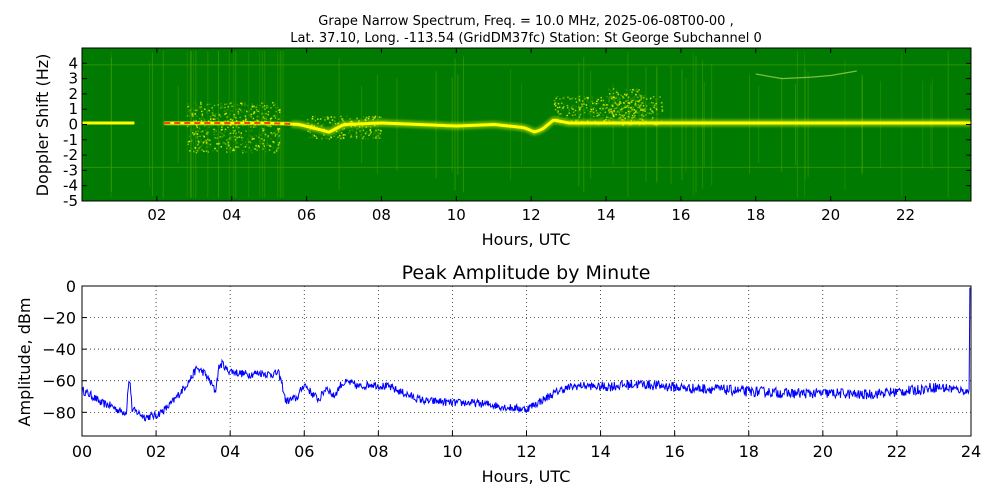  Describe the element at coordinates (674, 451) in the screenshot. I see `amplitude-x-tick-label: 16` at that location.